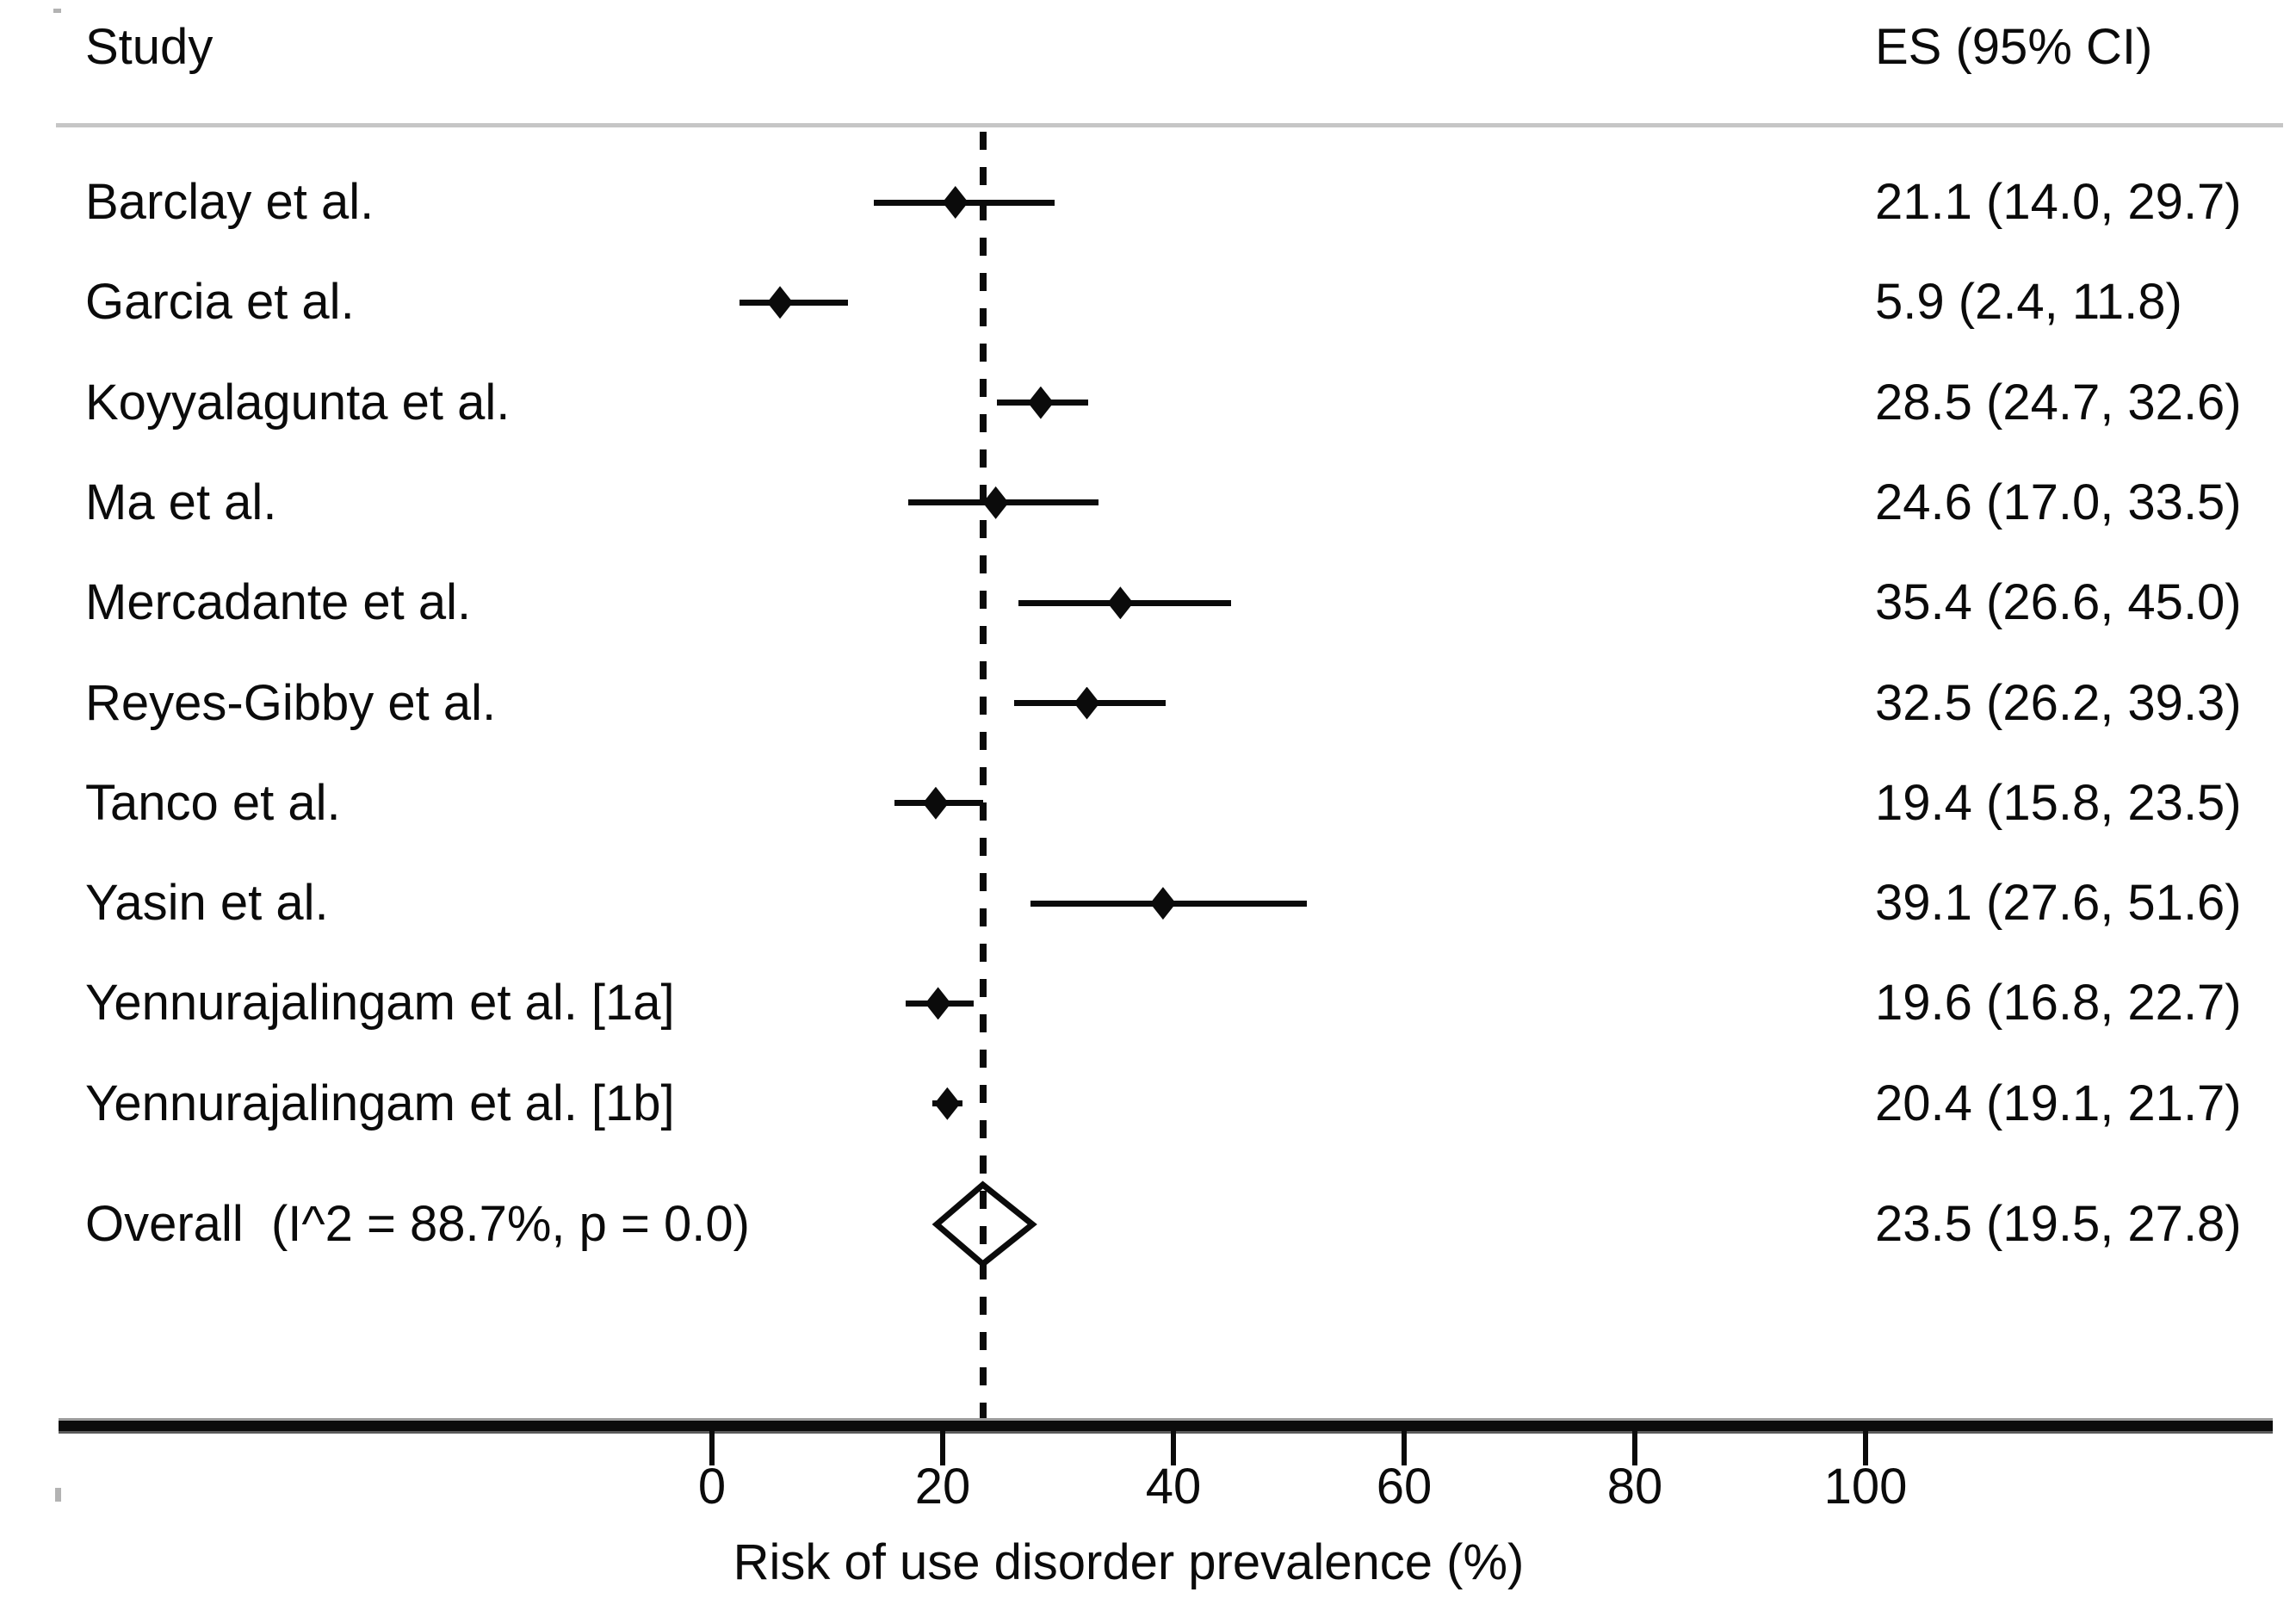  I want to click on study-label: Garcia et al., so click(220, 303).